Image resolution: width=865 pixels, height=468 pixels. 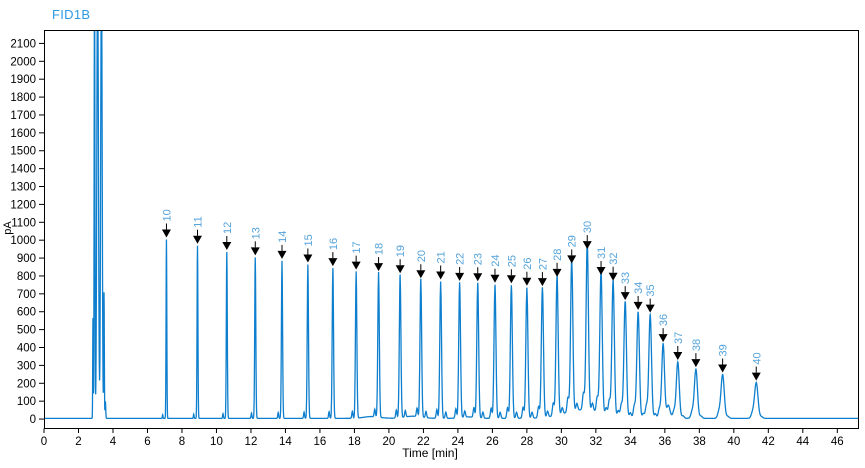 What do you see at coordinates (757, 358) in the screenshot?
I see `peak-number-label: 40` at bounding box center [757, 358].